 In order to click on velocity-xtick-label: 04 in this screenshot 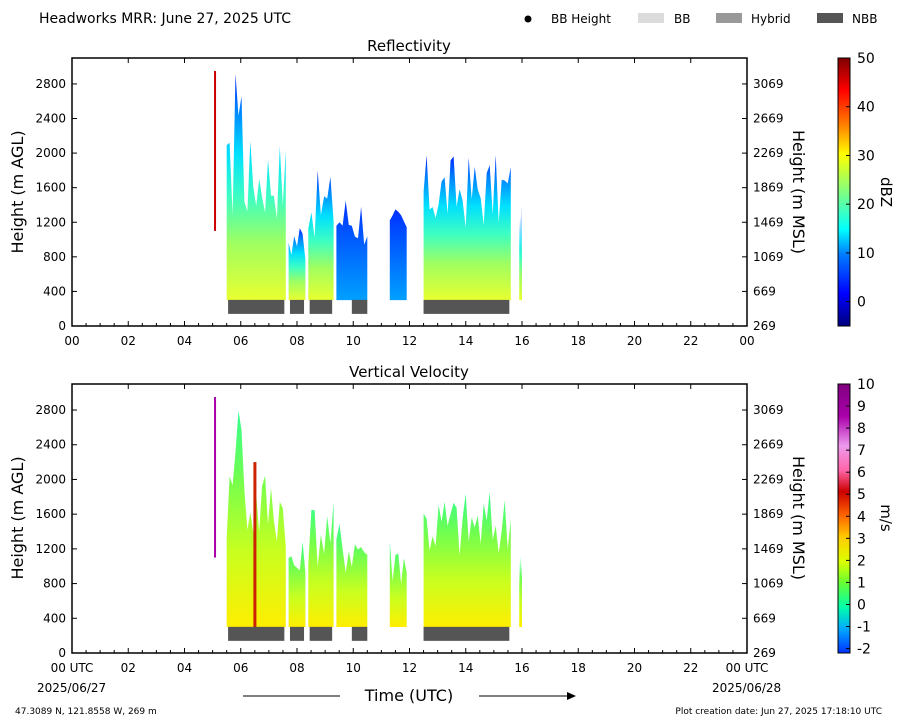, I will do `click(184, 668)`.